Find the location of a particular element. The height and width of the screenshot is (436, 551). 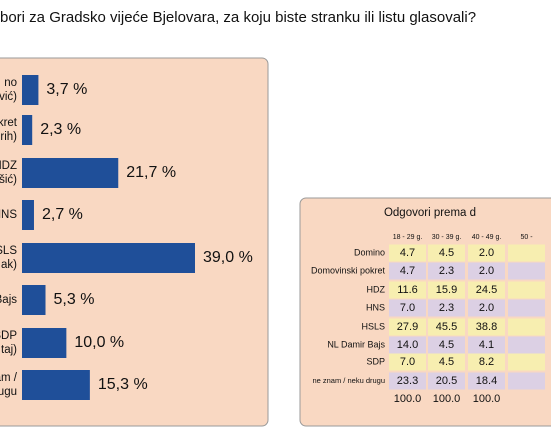

cell: 11.6 is located at coordinates (407, 290).